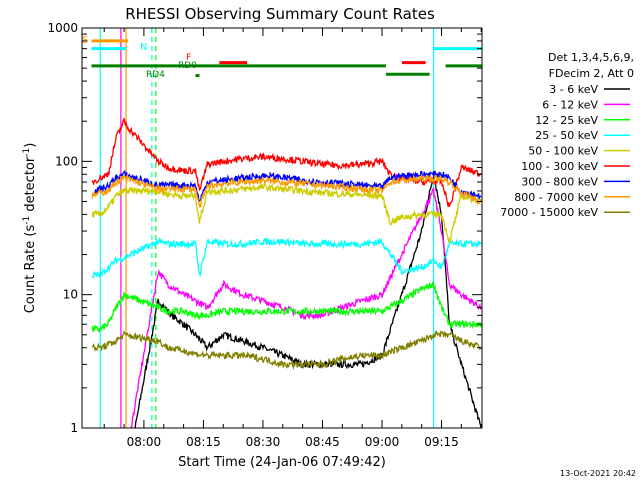 The width and height of the screenshot is (640, 480). I want to click on x-tick-label-0845: 08:45, so click(322, 442).